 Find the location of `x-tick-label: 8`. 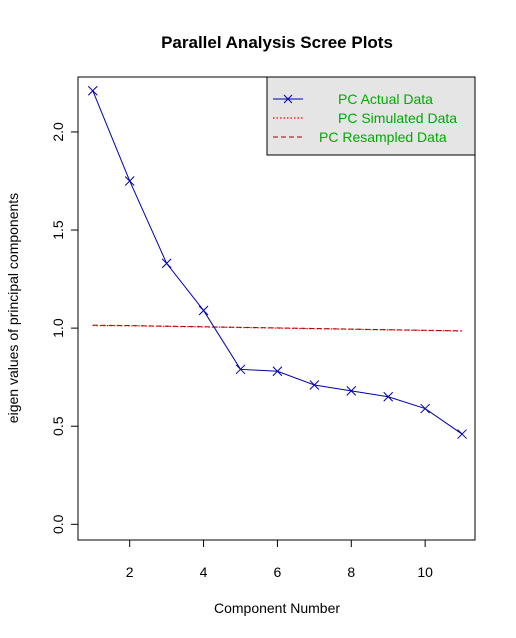

x-tick-label: 8 is located at coordinates (351, 572).